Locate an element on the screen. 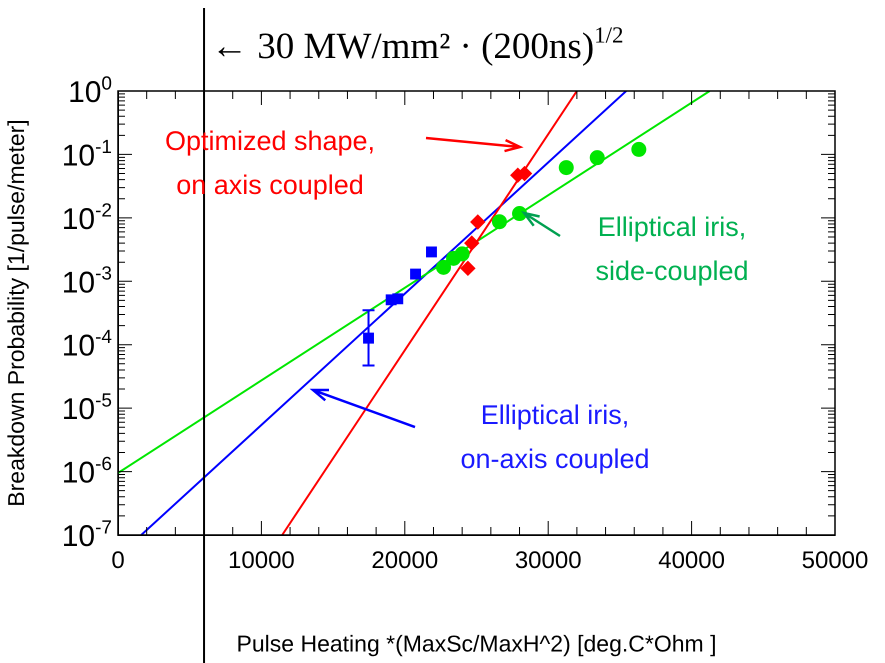 The width and height of the screenshot is (885, 663). x-tick-label: 0 is located at coordinates (118, 560).